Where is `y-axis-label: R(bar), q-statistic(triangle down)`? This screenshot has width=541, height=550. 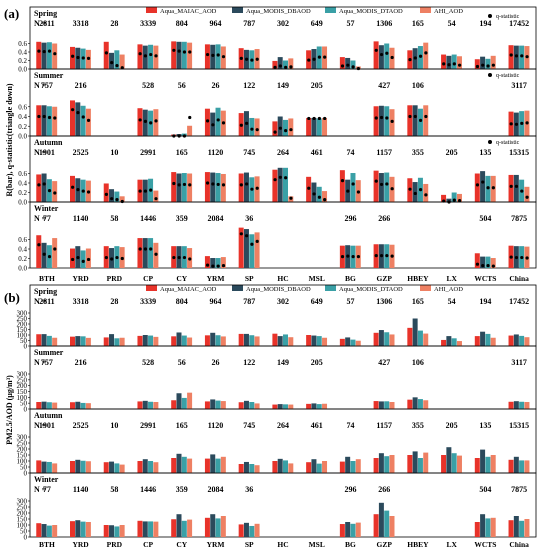
y-axis-label: R(bar), q-statistic(triangle down) is located at coordinates (9, 139).